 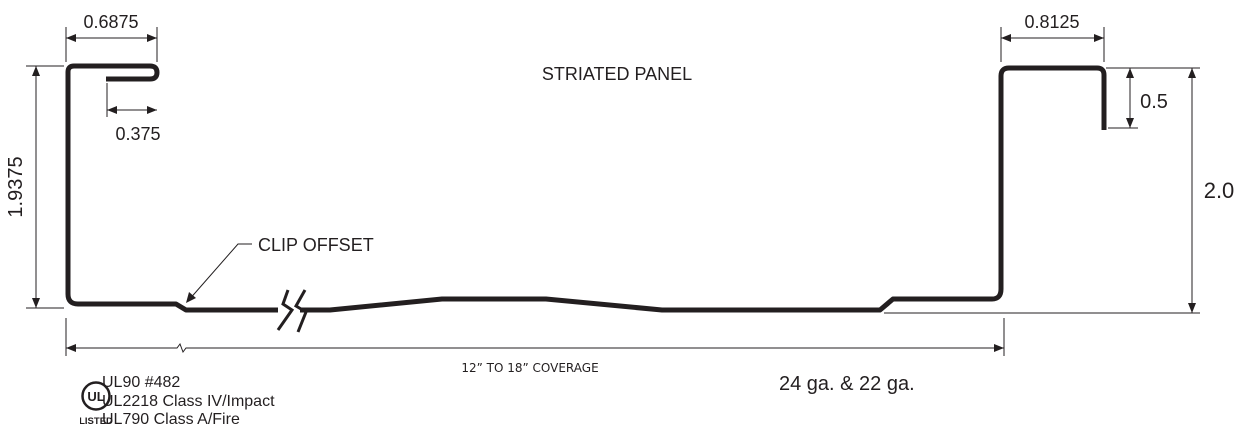 What do you see at coordinates (1219, 190) in the screenshot?
I see `dim-right-height: 2.0` at bounding box center [1219, 190].